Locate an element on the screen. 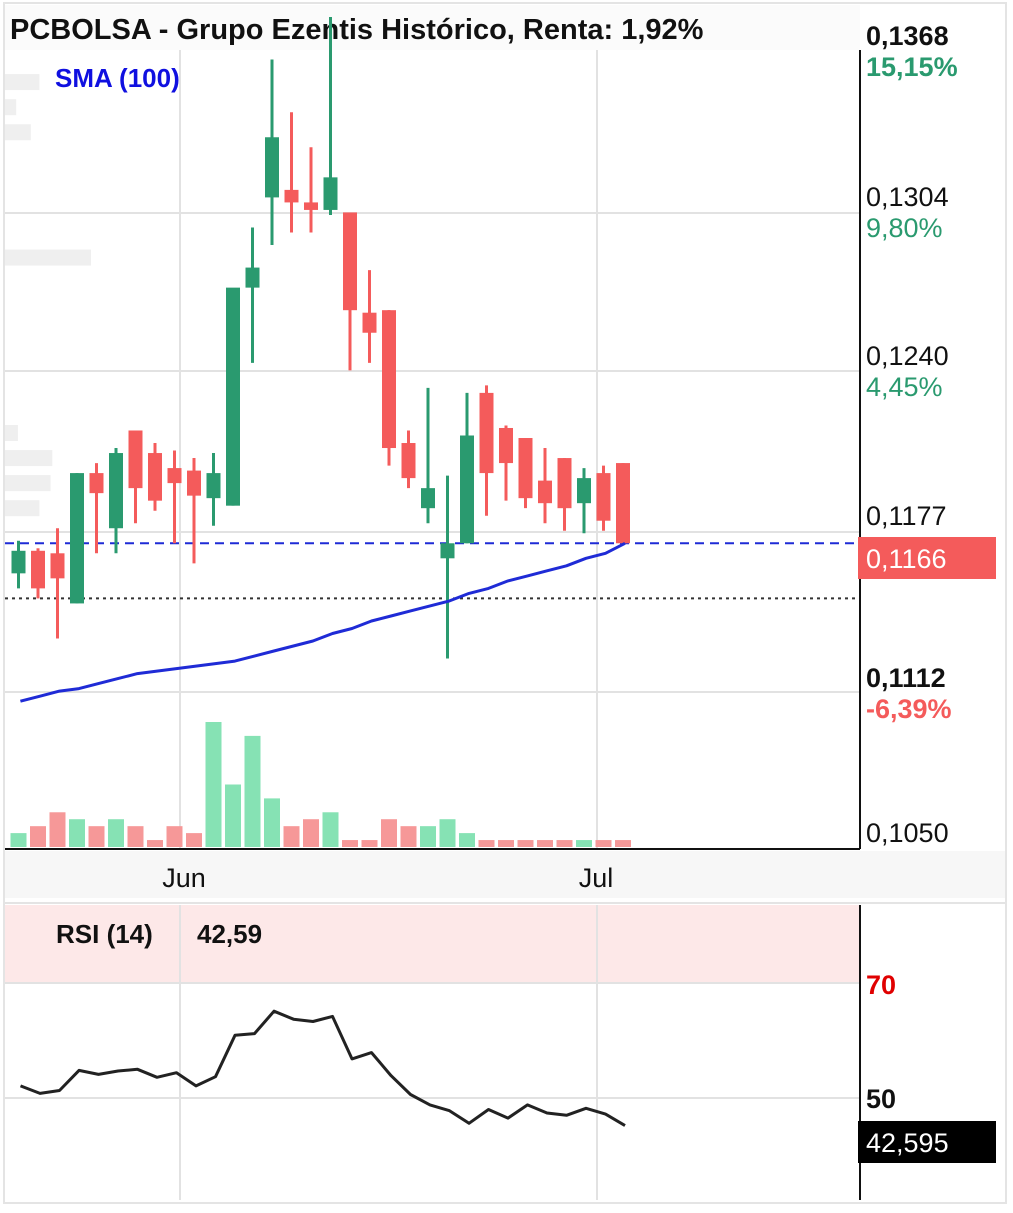 The width and height of the screenshot is (1013, 1213). price-tick-label: 0,1177 is located at coordinates (906, 516).